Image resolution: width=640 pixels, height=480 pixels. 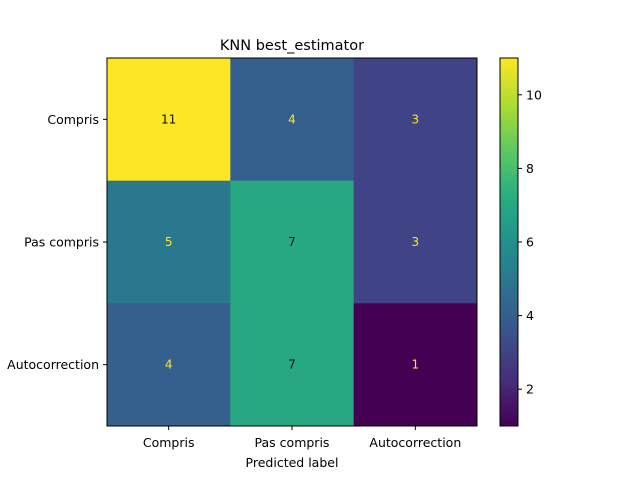 What do you see at coordinates (415, 442) in the screenshot?
I see `x-tick-label: Autocorrection` at bounding box center [415, 442].